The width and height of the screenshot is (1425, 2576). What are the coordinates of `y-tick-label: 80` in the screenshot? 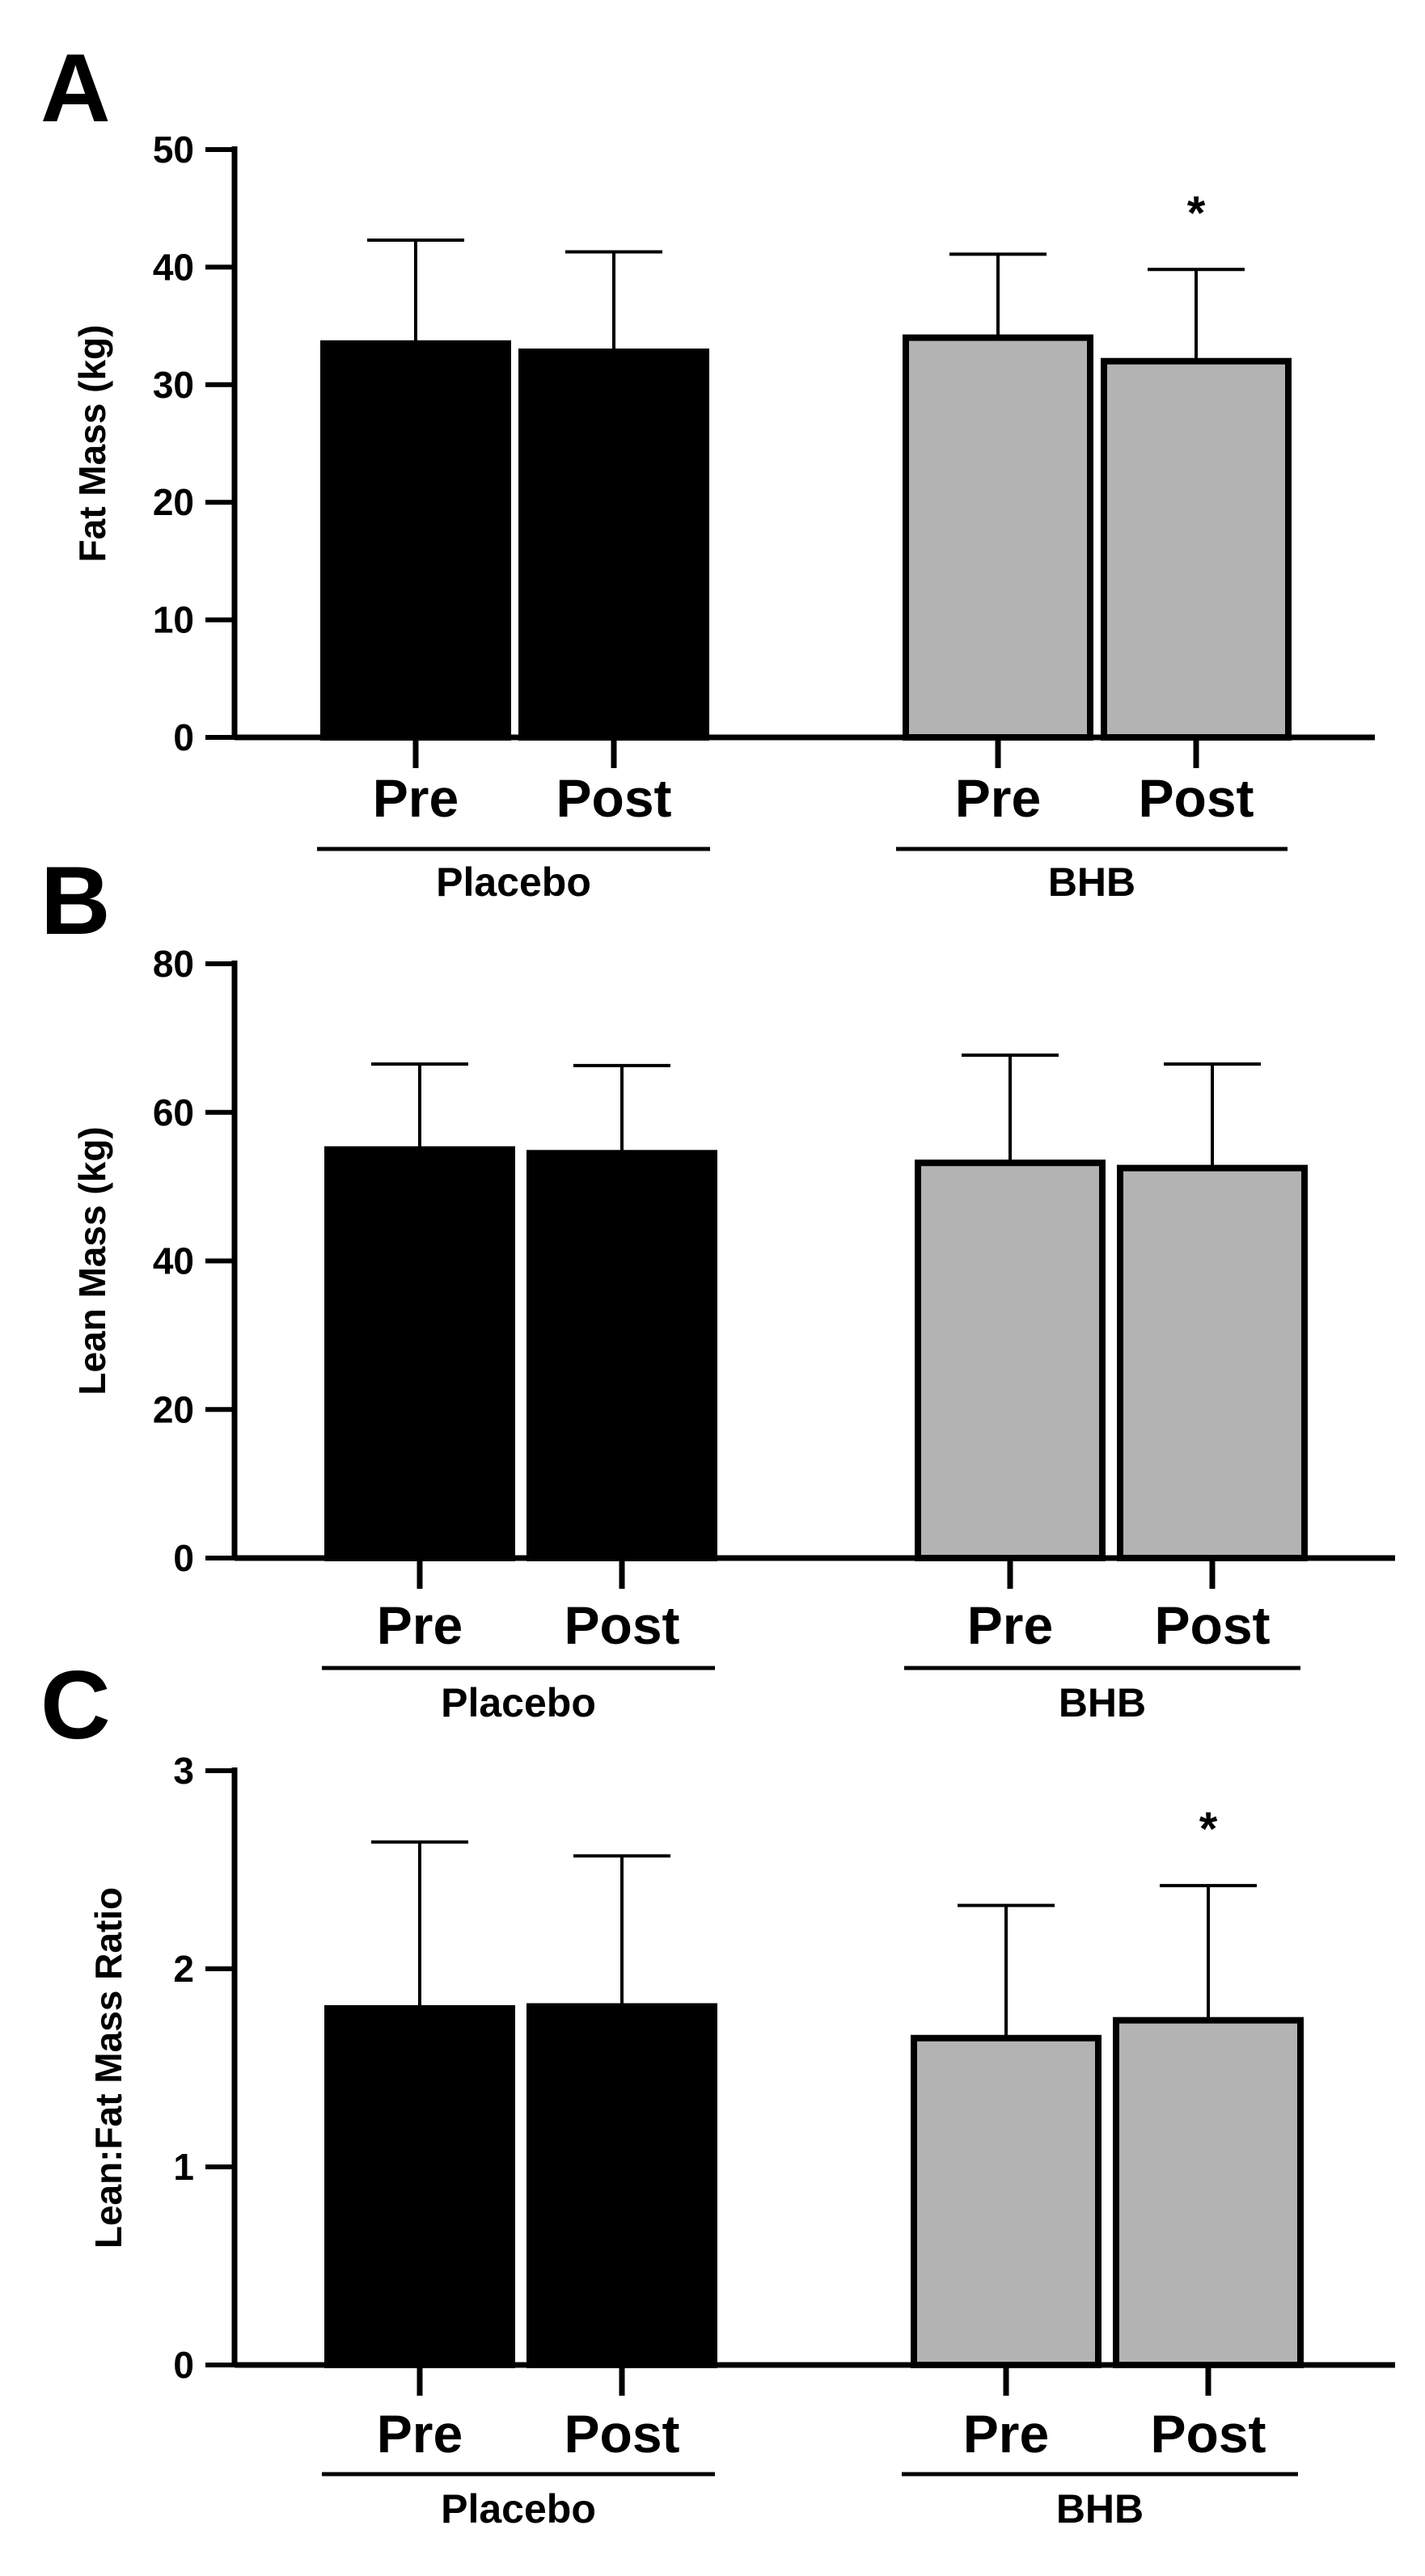 It's located at (173, 964).